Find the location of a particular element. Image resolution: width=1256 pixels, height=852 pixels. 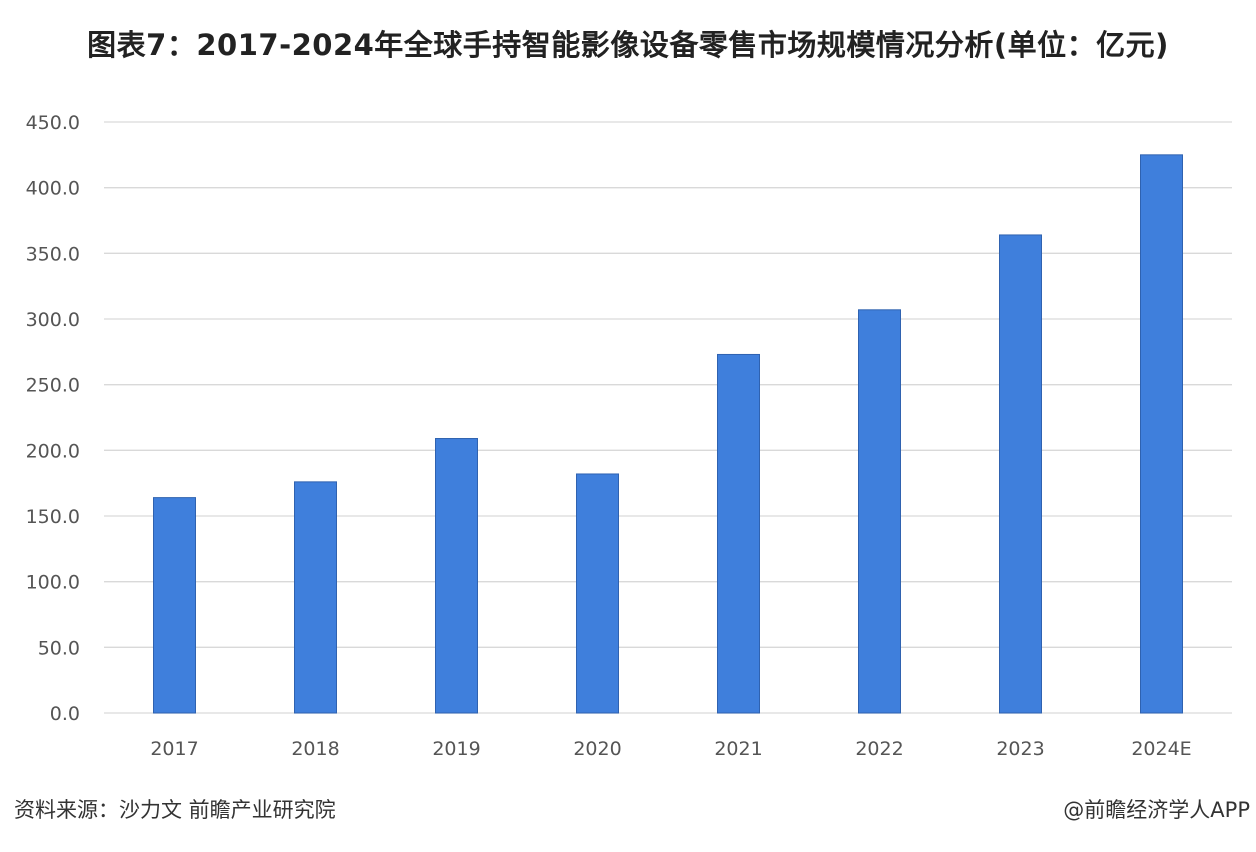

y-tick-label: 450.0 is located at coordinates (53, 123).